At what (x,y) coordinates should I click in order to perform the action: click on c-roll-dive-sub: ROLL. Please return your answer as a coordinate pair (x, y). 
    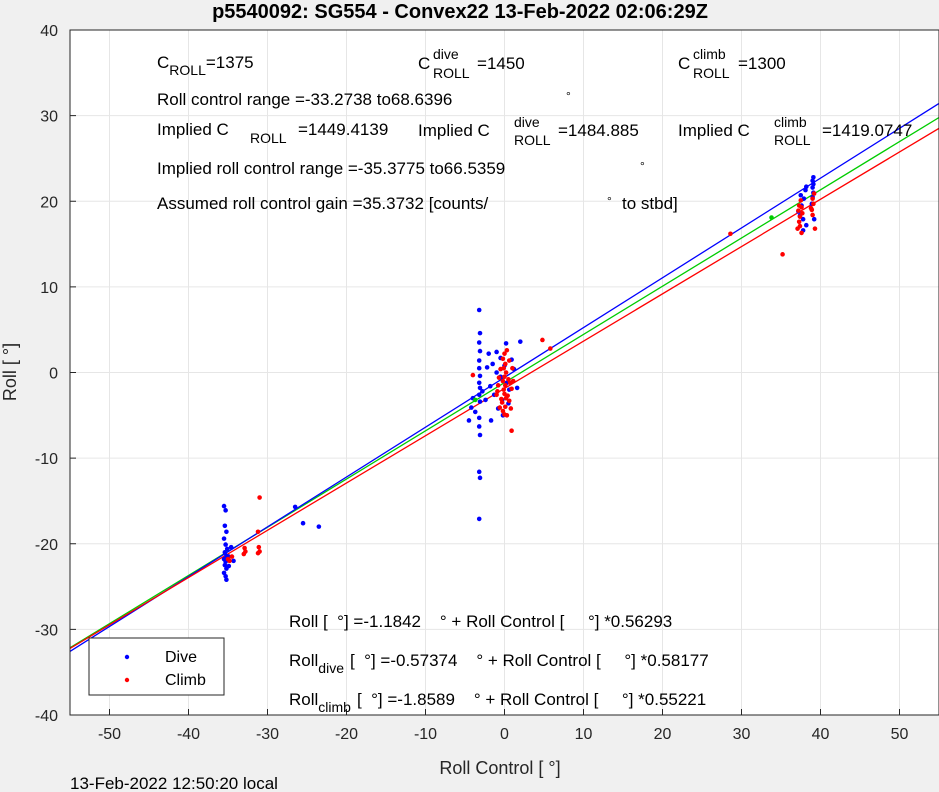
    Looking at the image, I should click on (451, 73).